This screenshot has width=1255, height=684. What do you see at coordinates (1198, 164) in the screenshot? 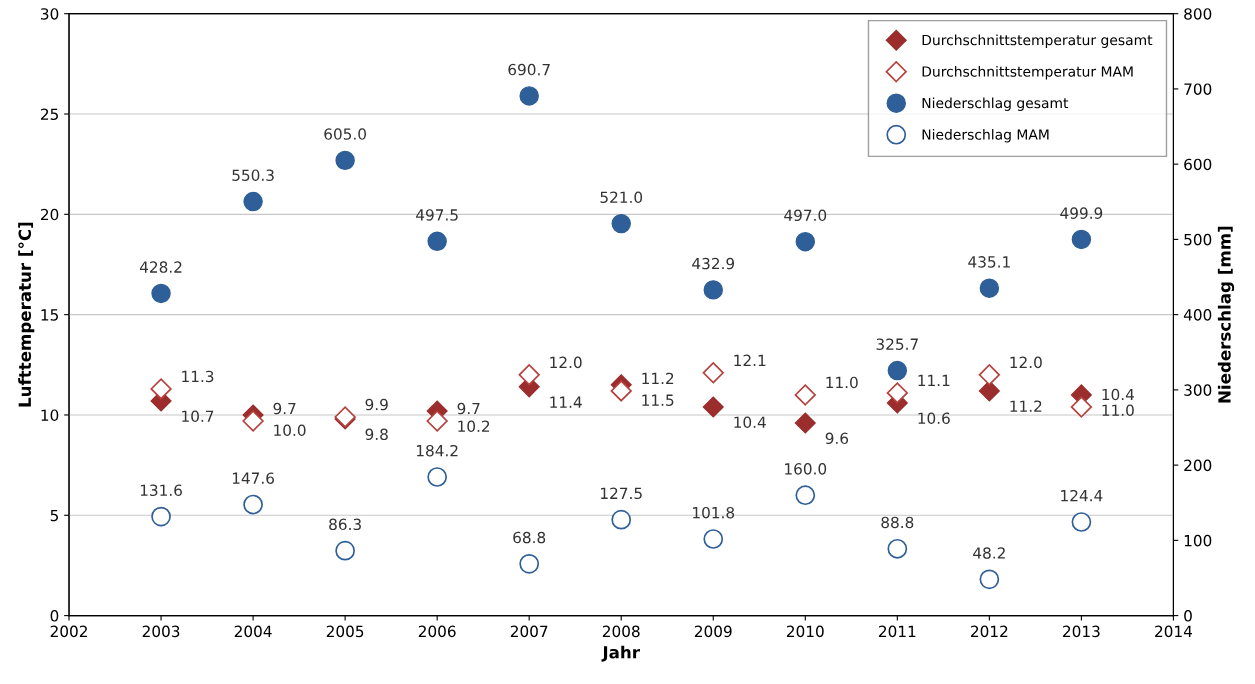
I see `y2-tick-label: 600` at bounding box center [1198, 164].